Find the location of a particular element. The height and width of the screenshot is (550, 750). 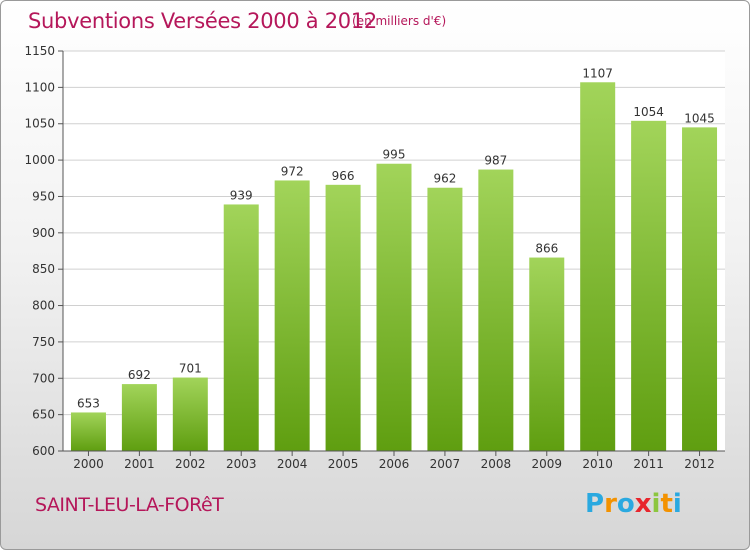

x-tick-label: 2004 is located at coordinates (292, 464).